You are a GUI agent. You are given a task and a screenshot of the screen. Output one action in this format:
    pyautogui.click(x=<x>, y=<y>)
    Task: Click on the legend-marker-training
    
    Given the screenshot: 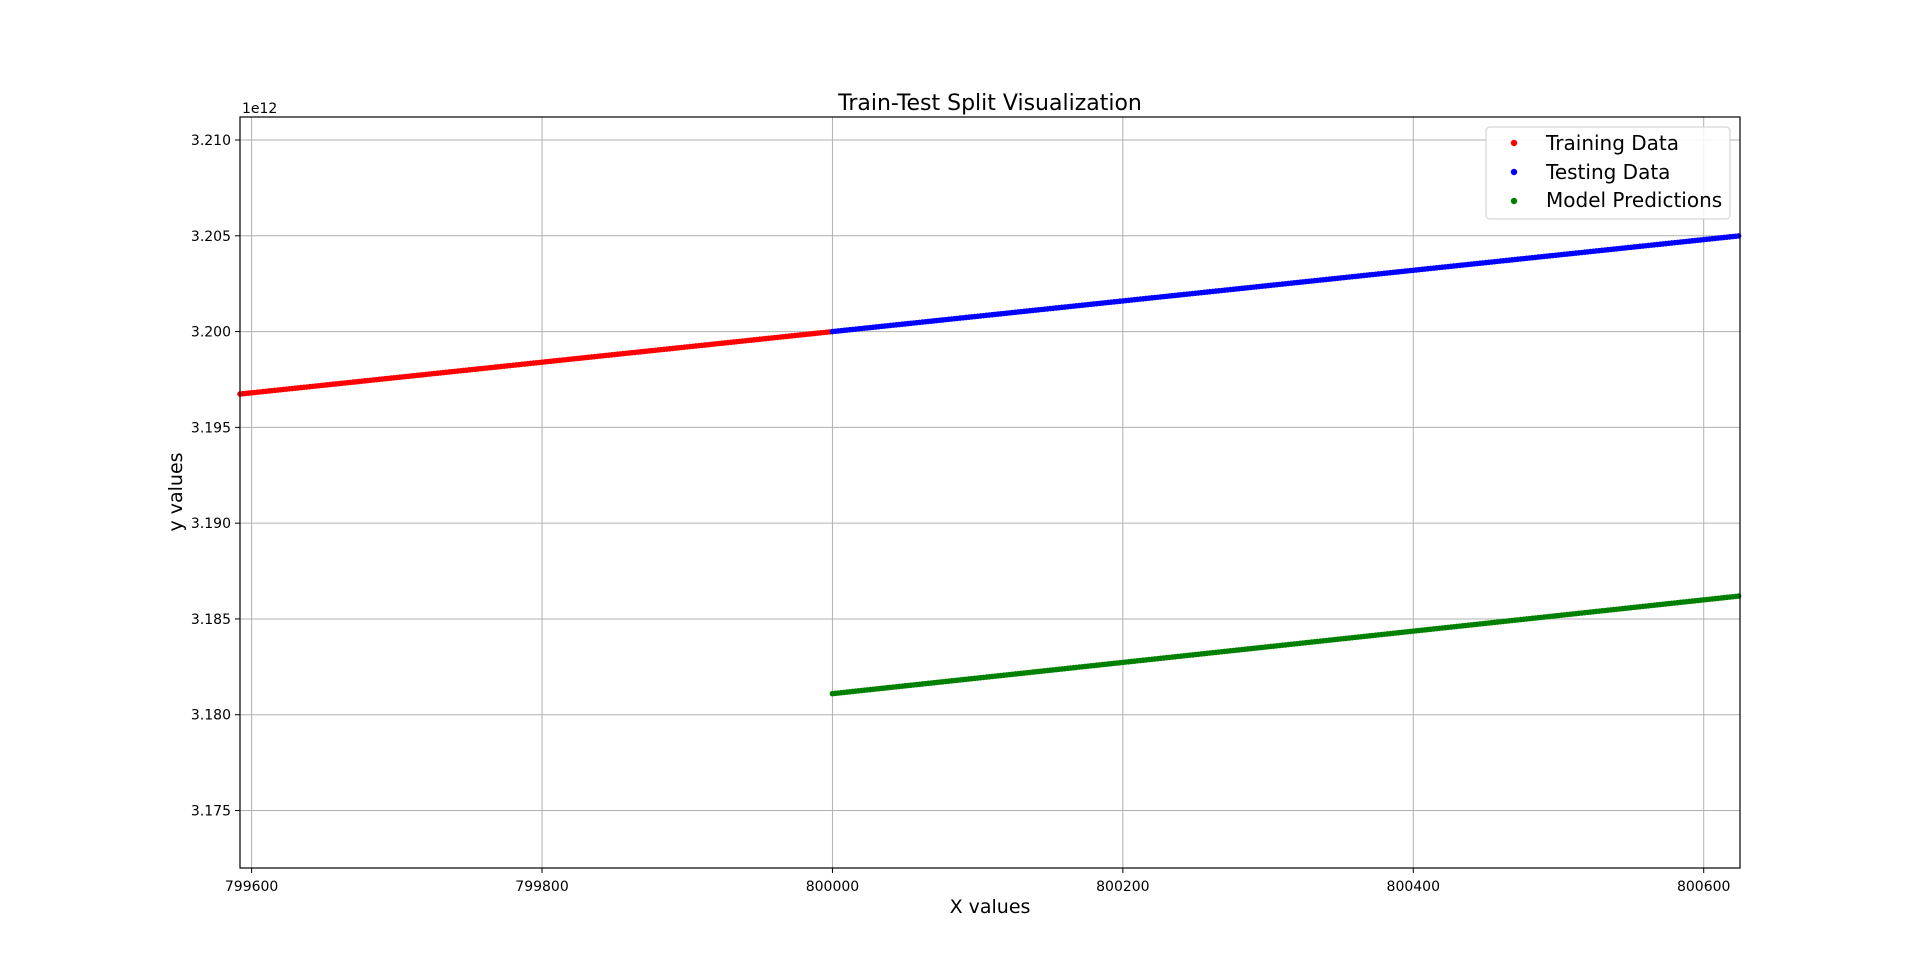 What is the action you would take?
    pyautogui.click(x=1514, y=143)
    